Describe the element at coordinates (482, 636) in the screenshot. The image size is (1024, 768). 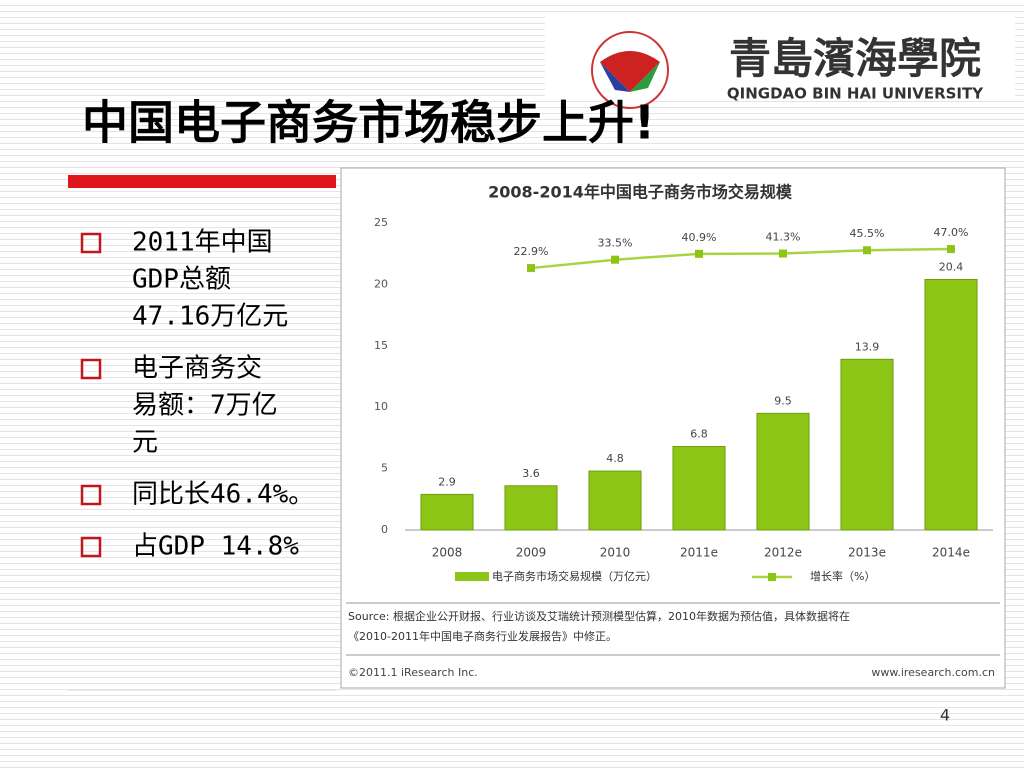
I see `source-note: 《2010-2011年中国电子商务行业发展报告》中修正。` at that location.